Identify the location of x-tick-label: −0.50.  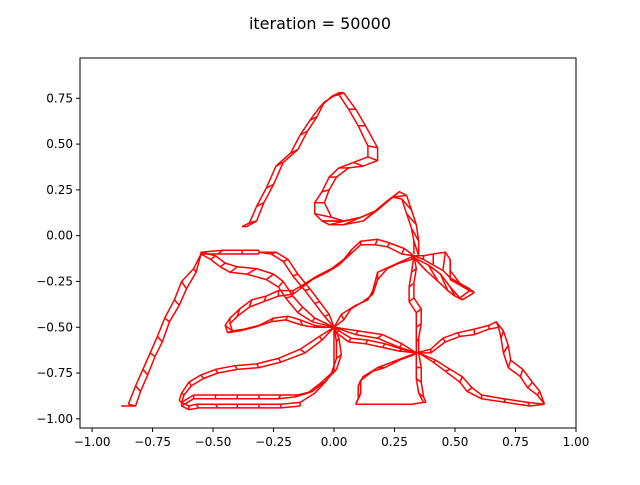
(213, 442).